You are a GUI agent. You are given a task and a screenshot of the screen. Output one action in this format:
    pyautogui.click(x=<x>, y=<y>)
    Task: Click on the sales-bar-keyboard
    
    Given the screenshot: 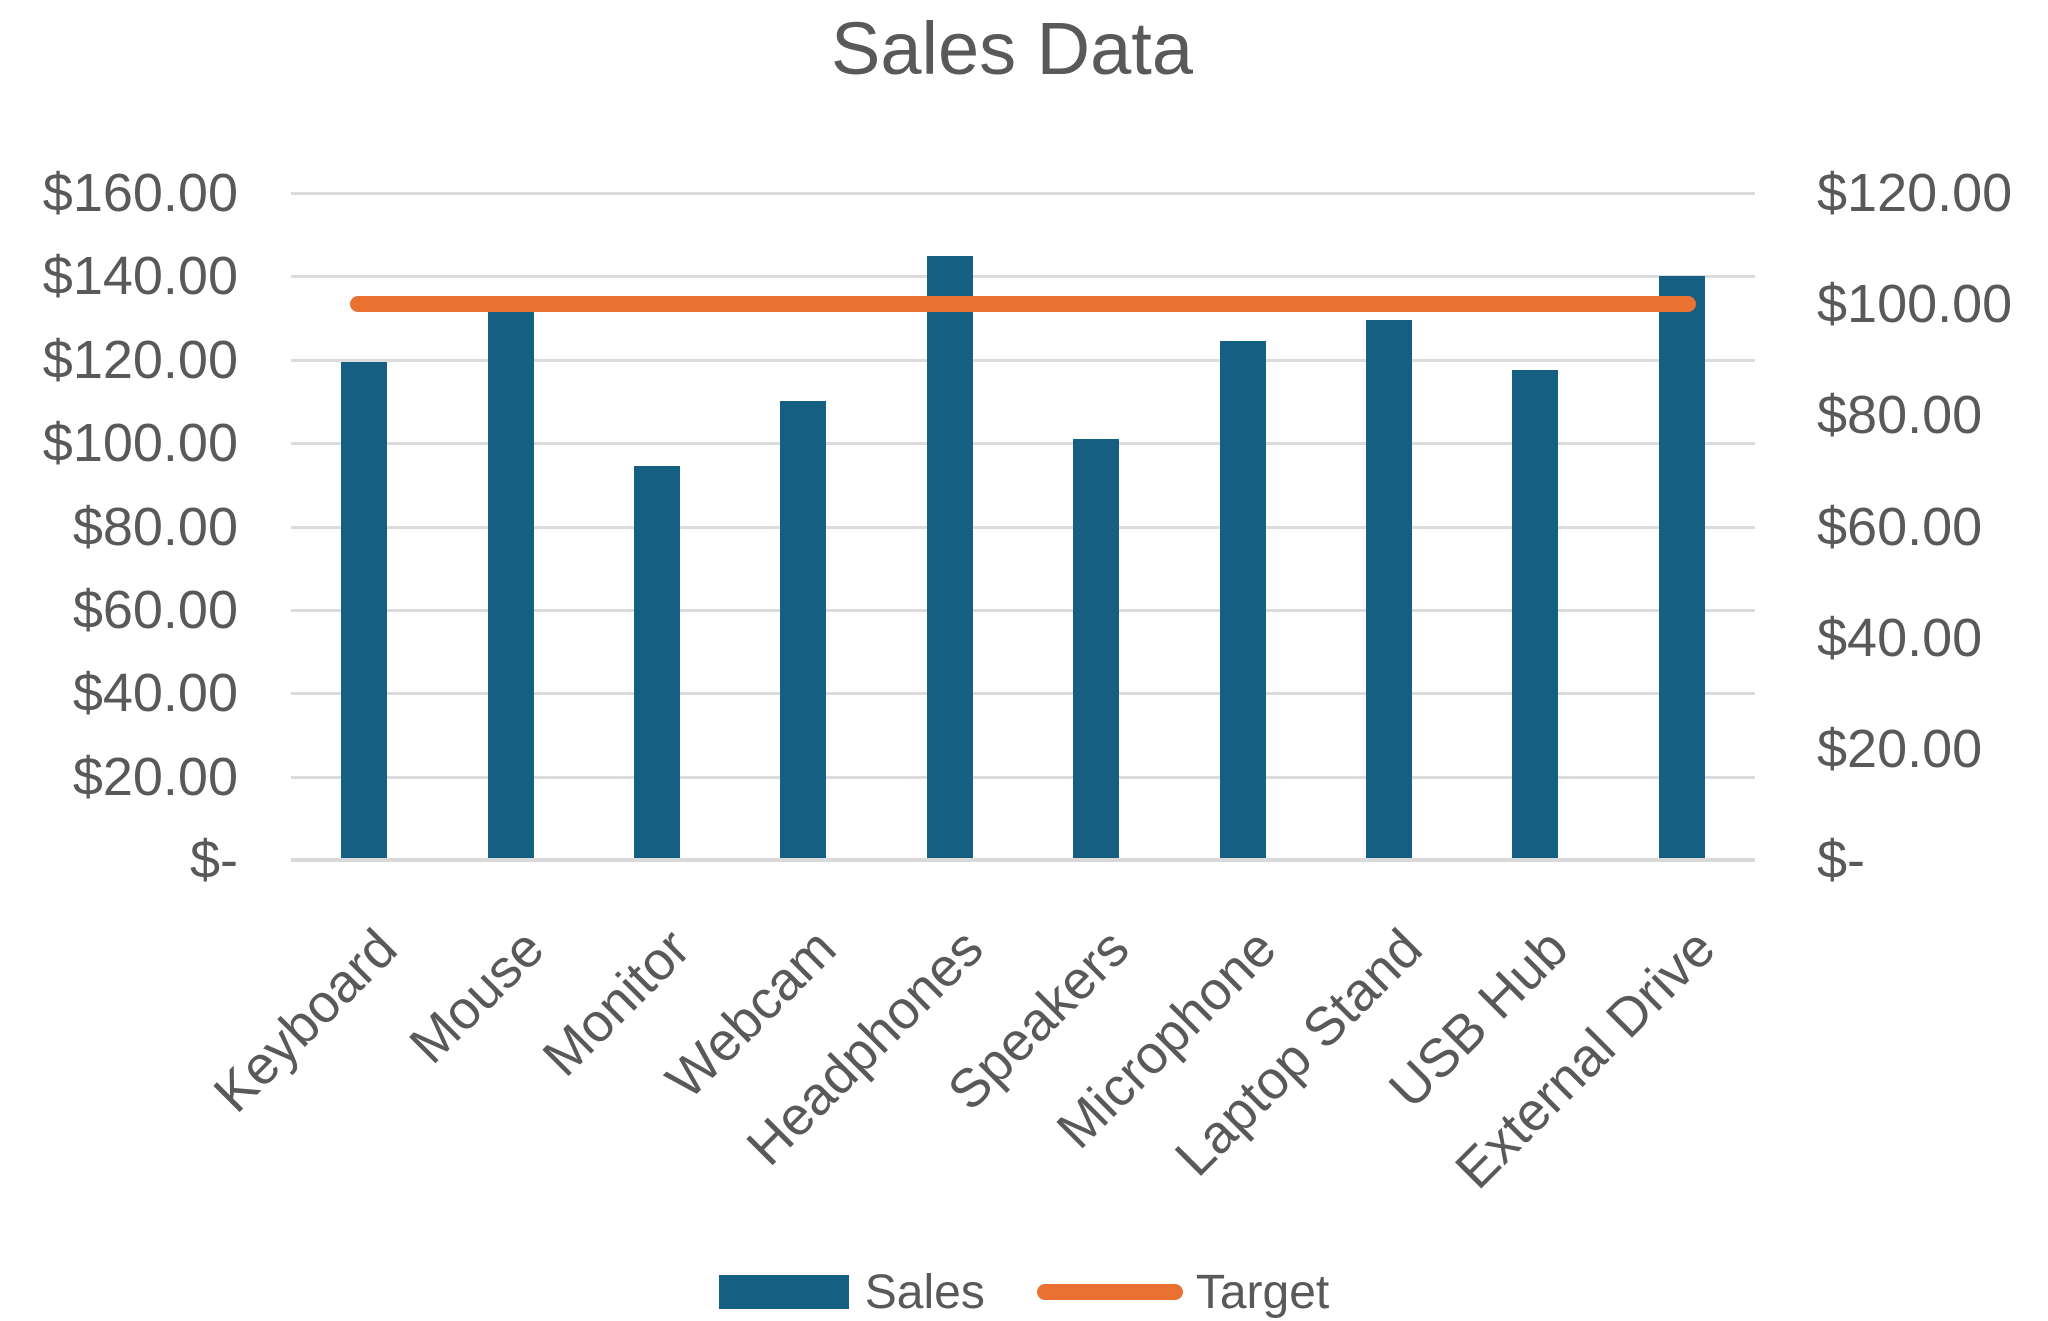 What is the action you would take?
    pyautogui.click(x=364, y=611)
    